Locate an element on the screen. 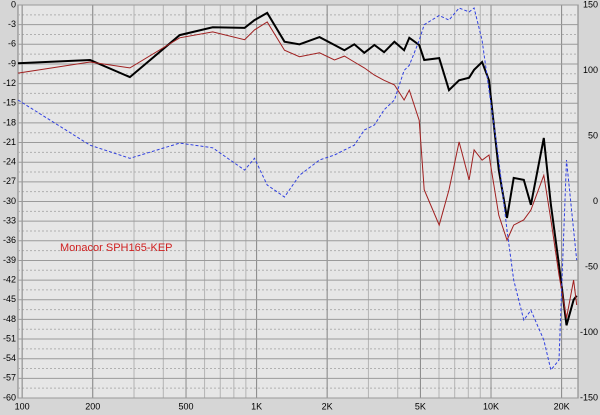 Image resolution: width=600 pixels, height=415 pixels. y-tick-label: -24 is located at coordinates (9, 162).